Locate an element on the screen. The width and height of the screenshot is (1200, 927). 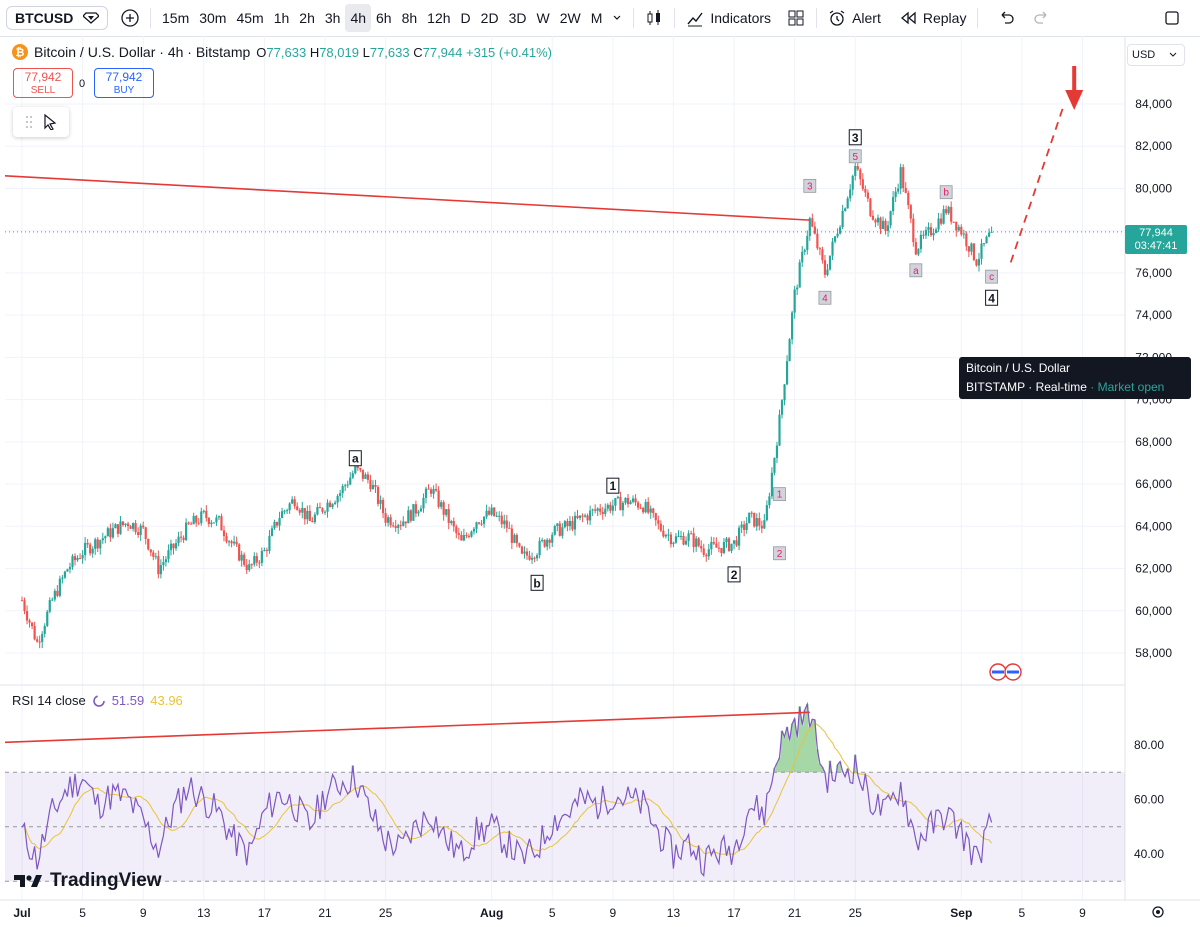
replay-button: Replay is located at coordinates (933, 18).